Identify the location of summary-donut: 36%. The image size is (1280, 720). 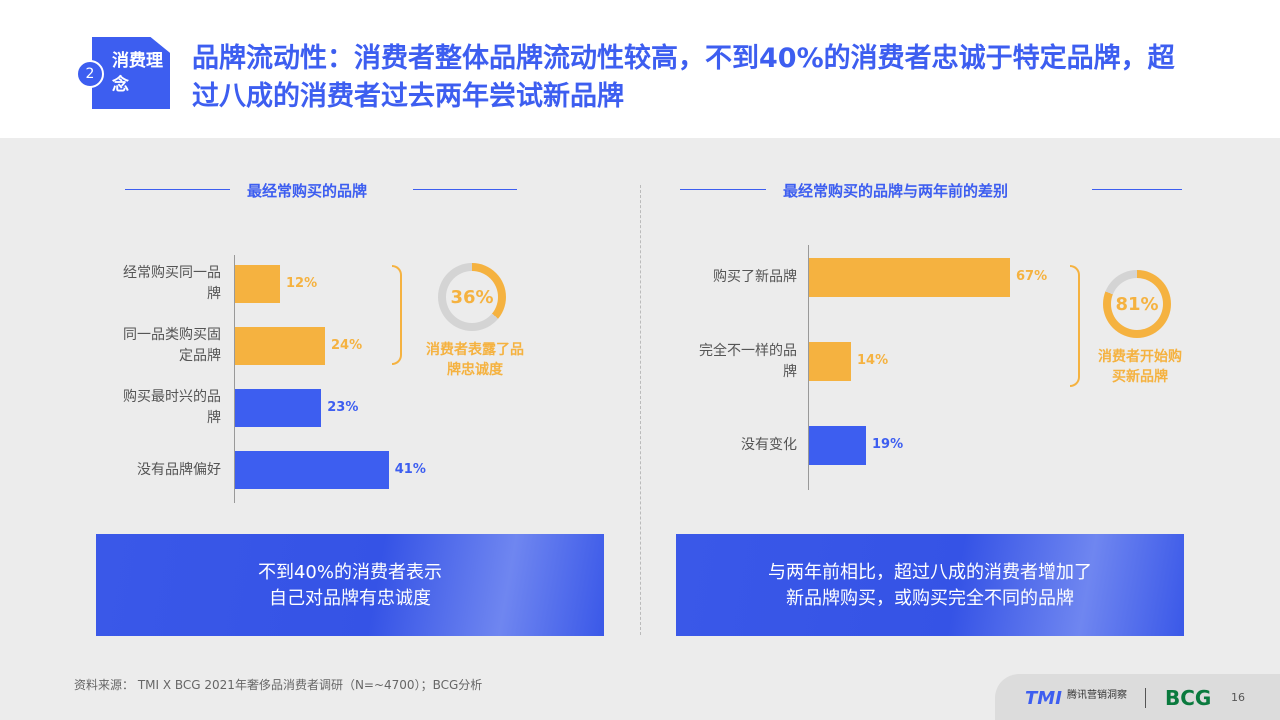
(472, 297).